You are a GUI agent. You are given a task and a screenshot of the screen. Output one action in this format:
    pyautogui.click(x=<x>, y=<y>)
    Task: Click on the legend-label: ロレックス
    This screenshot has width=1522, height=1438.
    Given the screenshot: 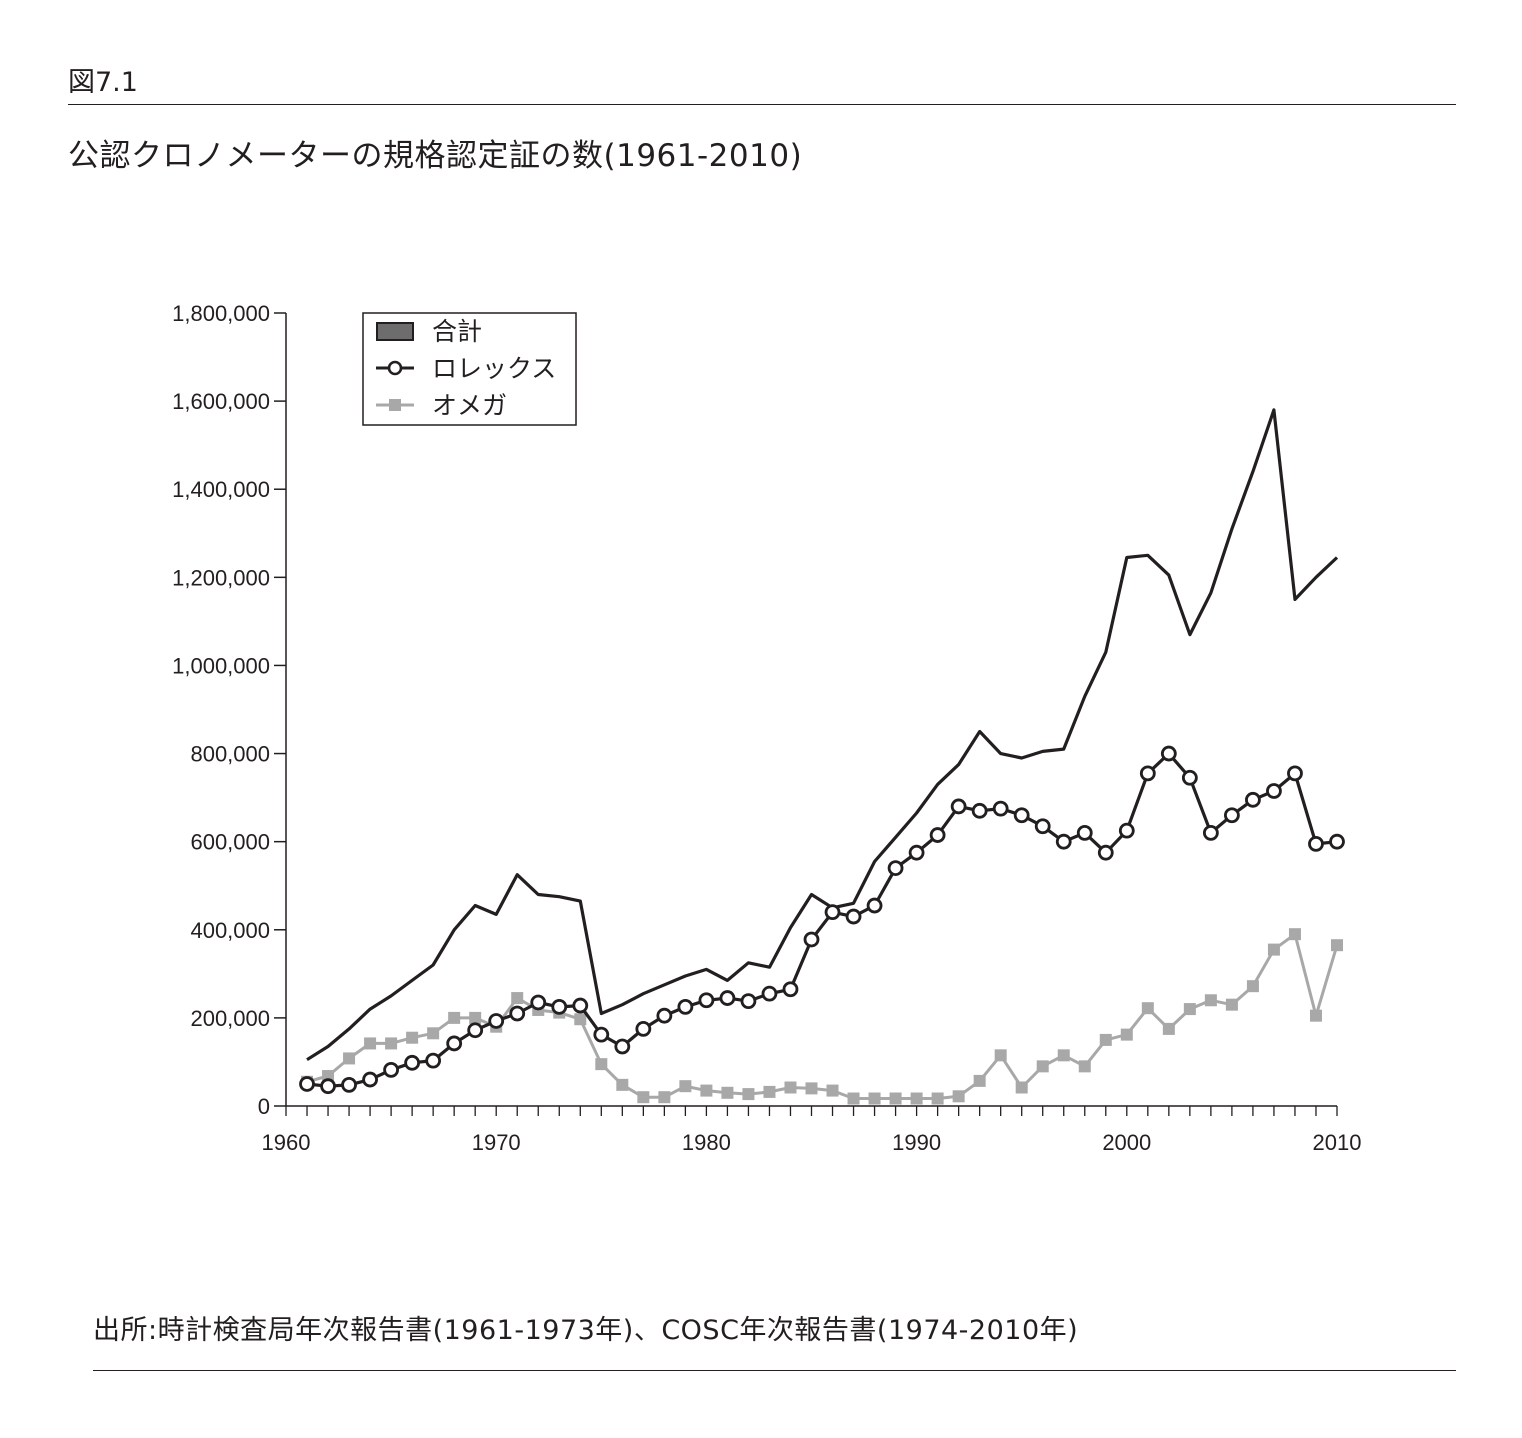 What is the action you would take?
    pyautogui.click(x=494, y=369)
    